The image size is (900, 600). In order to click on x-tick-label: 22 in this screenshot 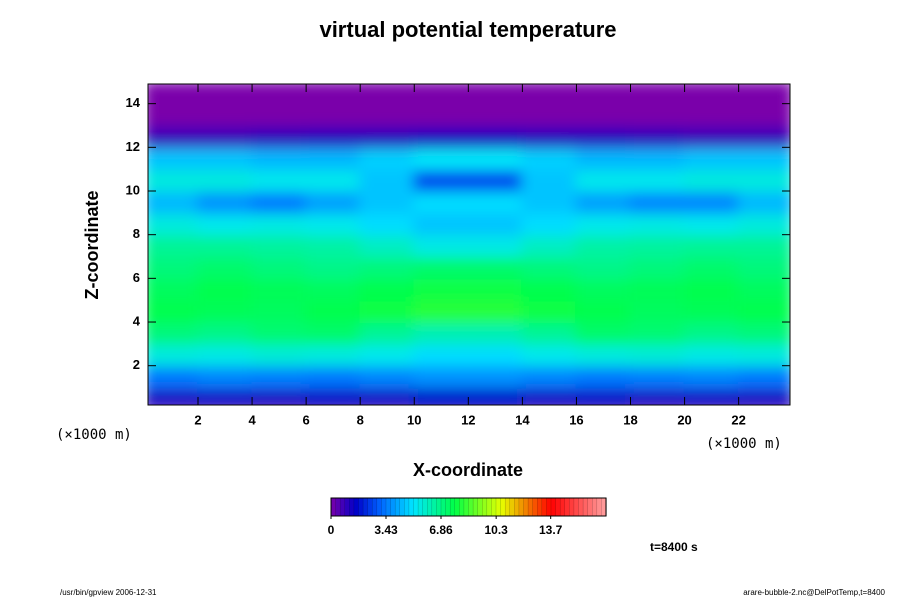, I will do `click(738, 419)`.